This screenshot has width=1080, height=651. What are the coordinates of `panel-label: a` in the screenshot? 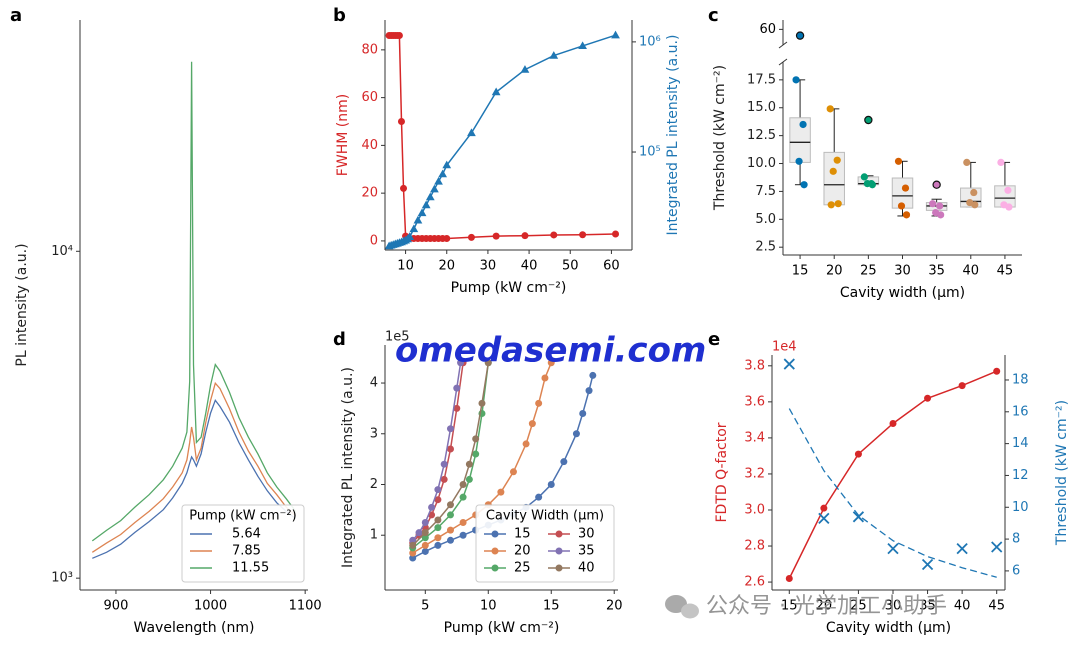 It's located at (16, 15).